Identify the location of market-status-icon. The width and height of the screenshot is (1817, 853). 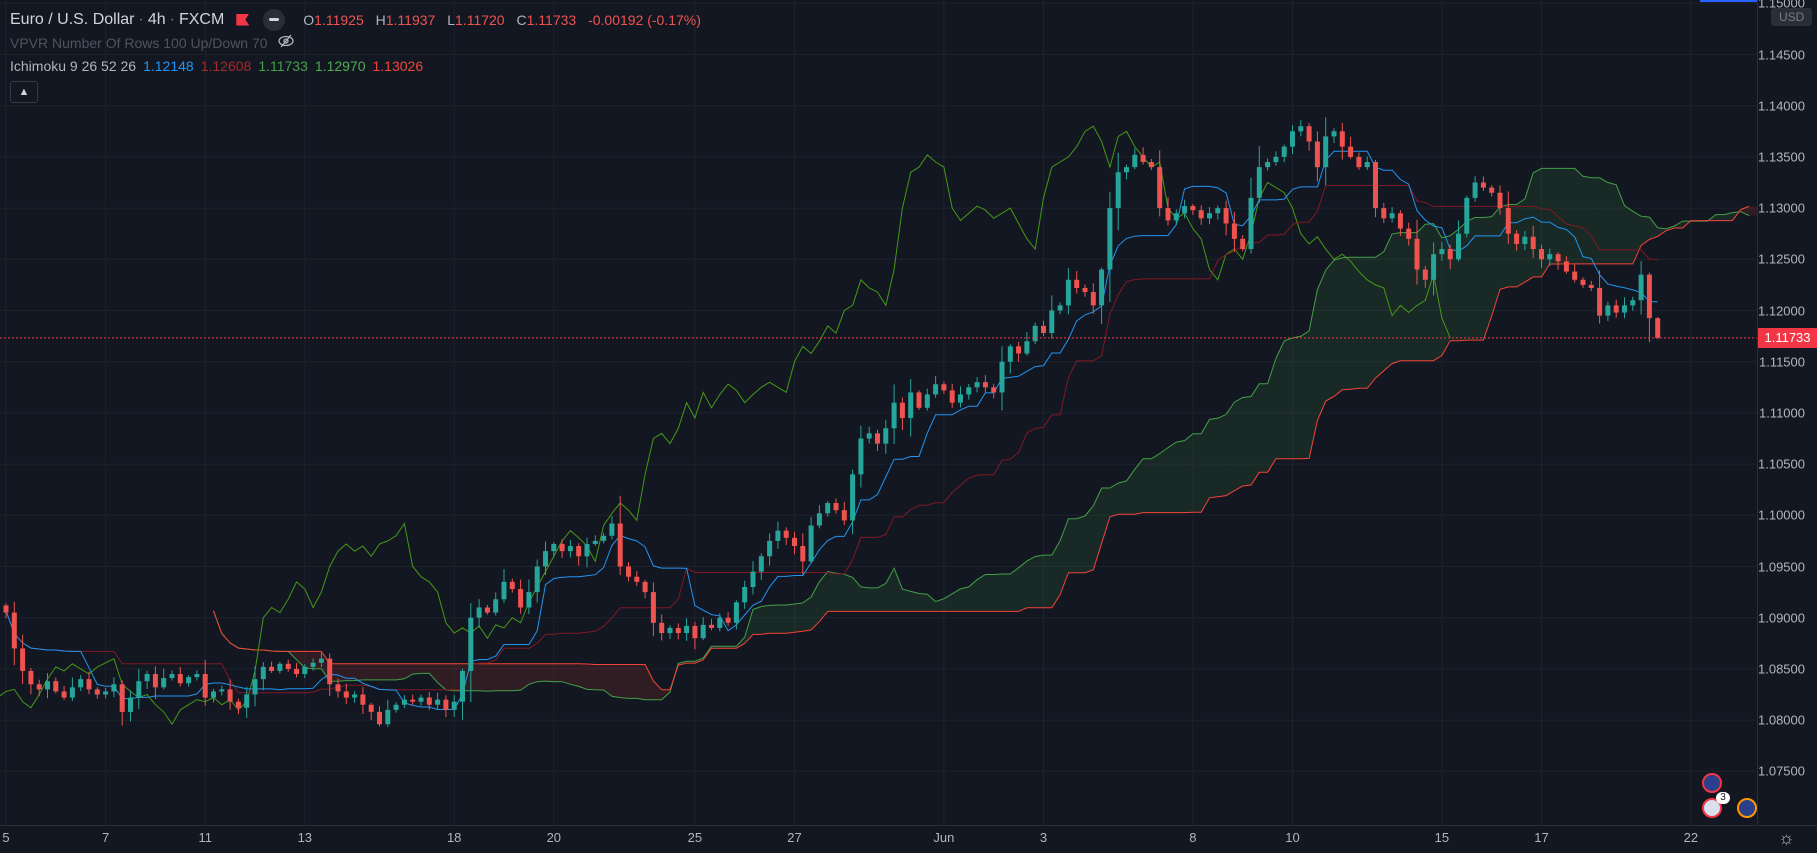
(274, 19).